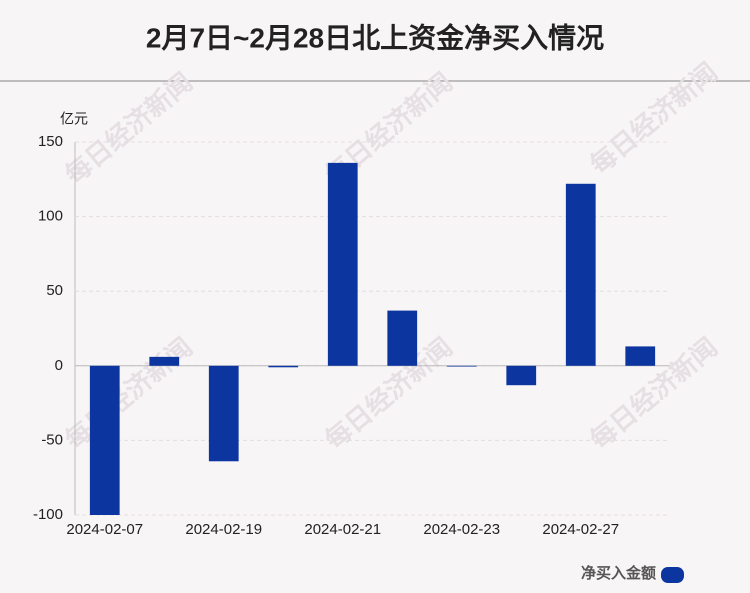  Describe the element at coordinates (461, 529) in the screenshot. I see `x-tick-label: 2024-02-23` at that location.